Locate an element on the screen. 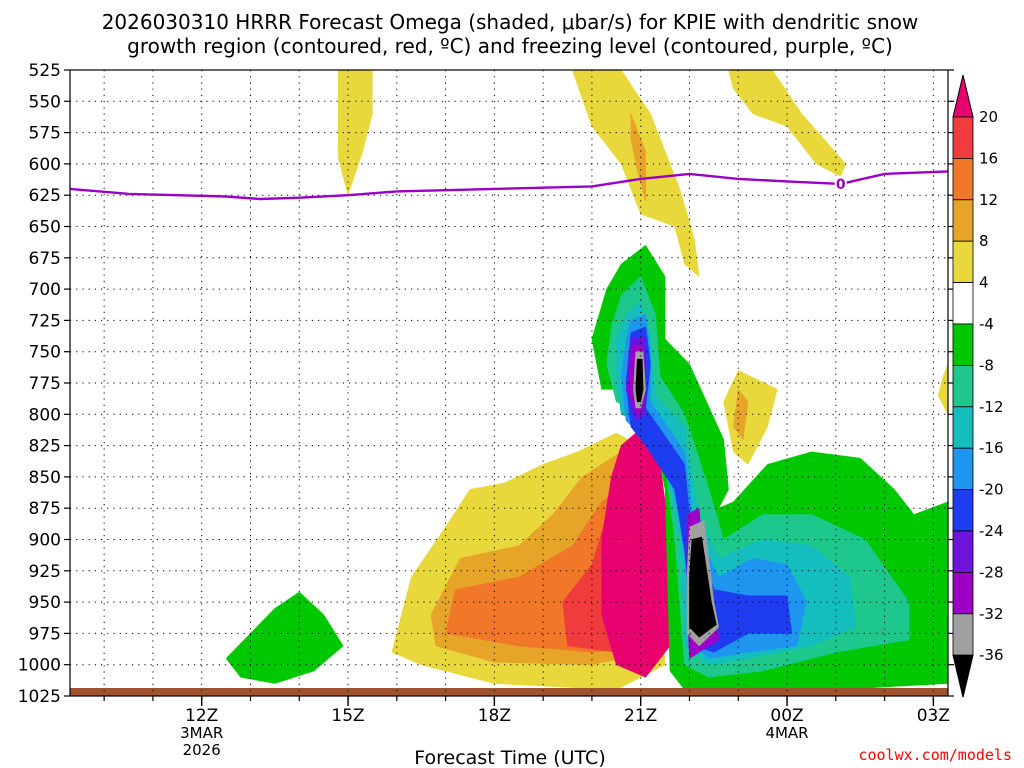 The image size is (1024, 768). colorbar-label-12: -32 is located at coordinates (991, 614).